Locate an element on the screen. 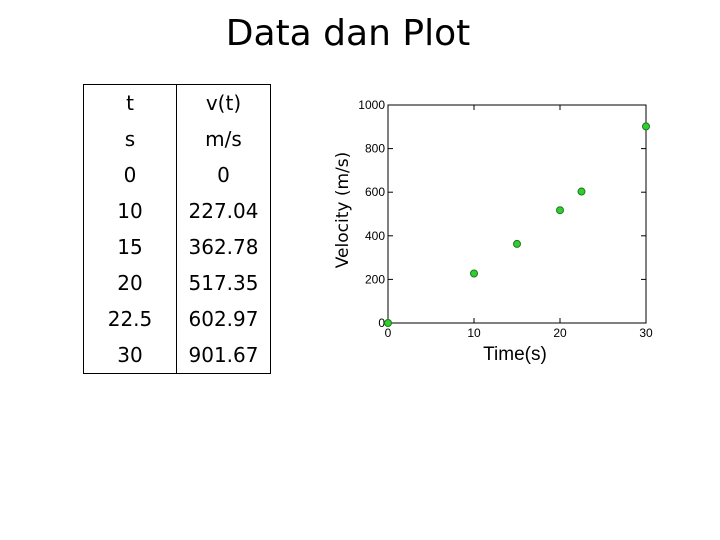 This screenshot has height=540, width=720. table-cell: 22.5 is located at coordinates (130, 319).